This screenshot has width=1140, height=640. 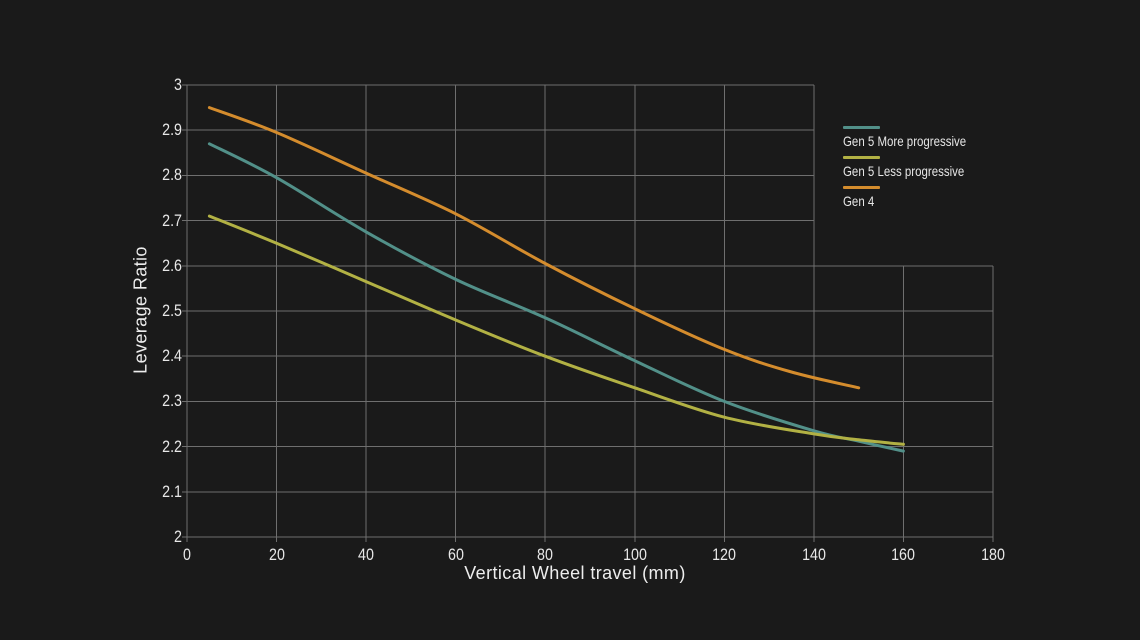 What do you see at coordinates (455, 554) in the screenshot?
I see `x-tick-label: 60` at bounding box center [455, 554].